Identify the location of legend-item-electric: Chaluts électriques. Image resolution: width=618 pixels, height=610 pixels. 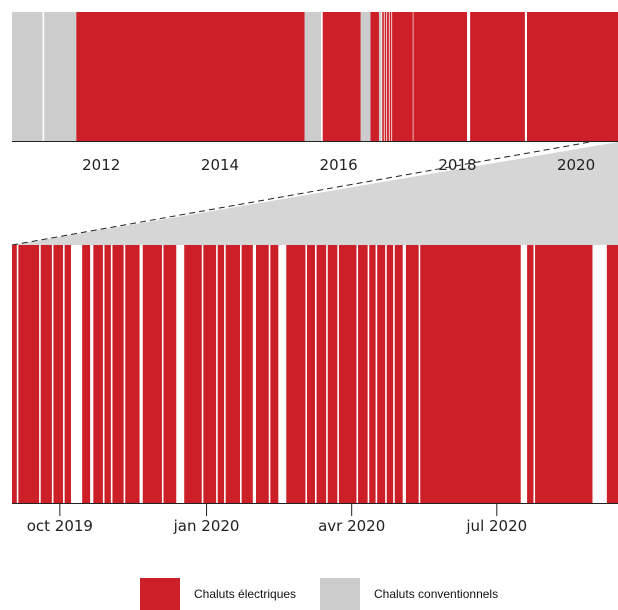
(218, 594).